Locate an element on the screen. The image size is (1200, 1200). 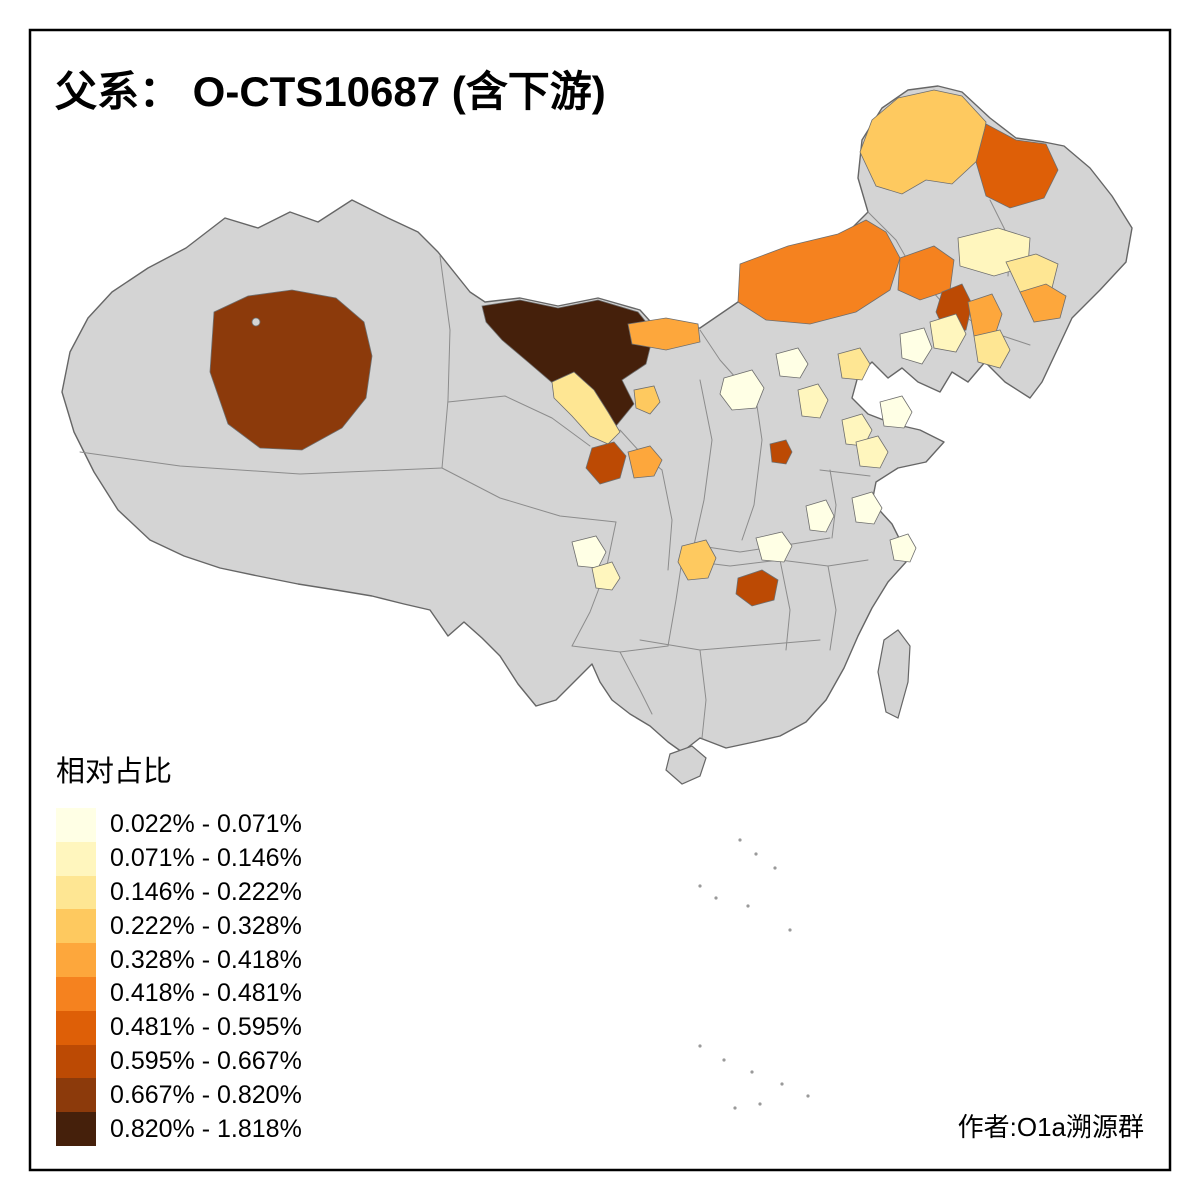
legend-row: 0.022% - 0.071% is located at coordinates (179, 825).